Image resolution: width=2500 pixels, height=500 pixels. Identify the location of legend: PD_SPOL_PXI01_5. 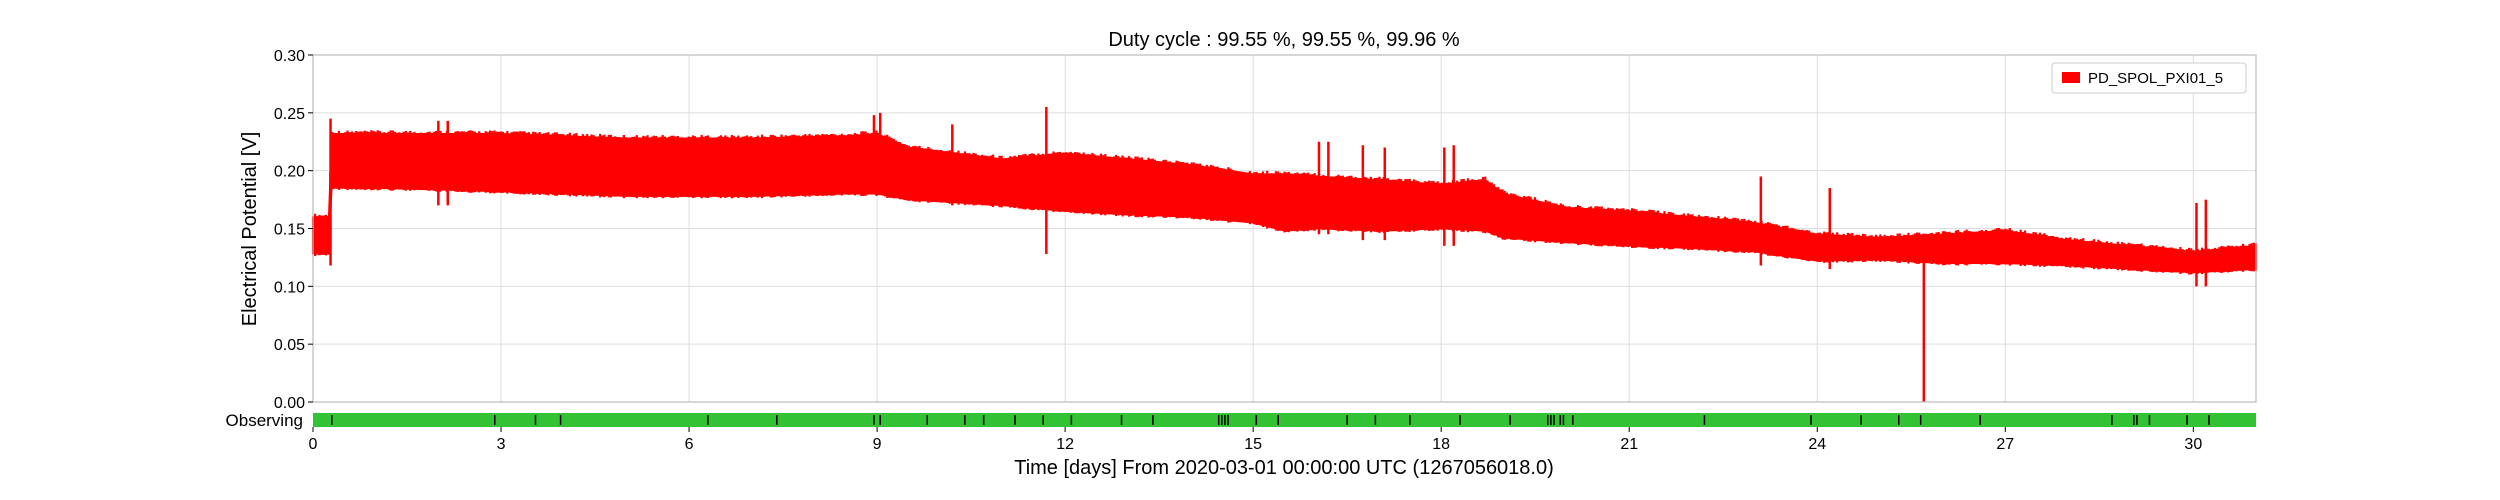
(2149, 78).